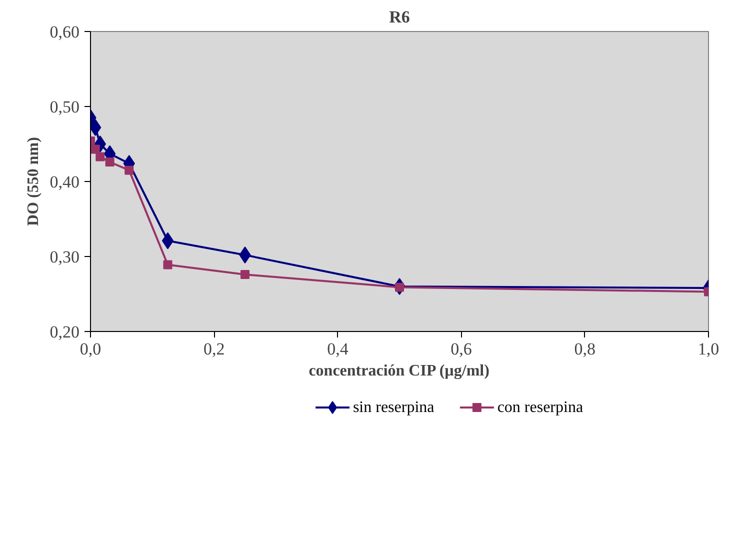 The width and height of the screenshot is (756, 555). Describe the element at coordinates (393, 407) in the screenshot. I see `legend-label: sin reserpina` at that location.